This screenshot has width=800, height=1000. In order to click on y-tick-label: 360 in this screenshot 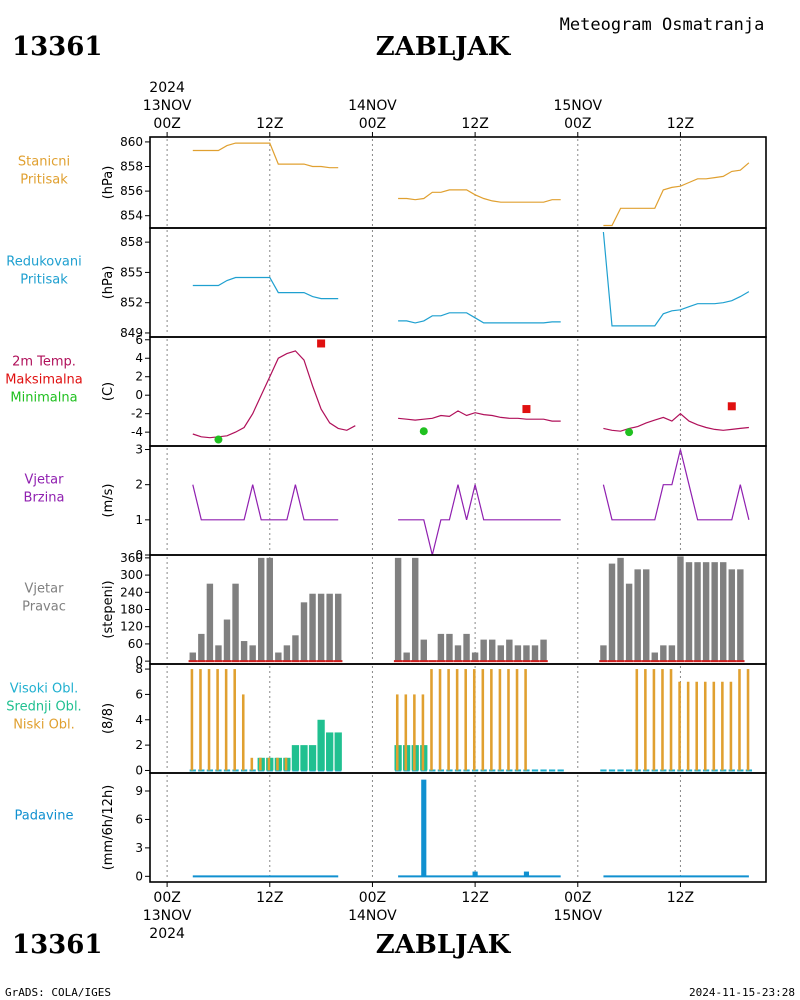, I will do `click(131, 558)`.